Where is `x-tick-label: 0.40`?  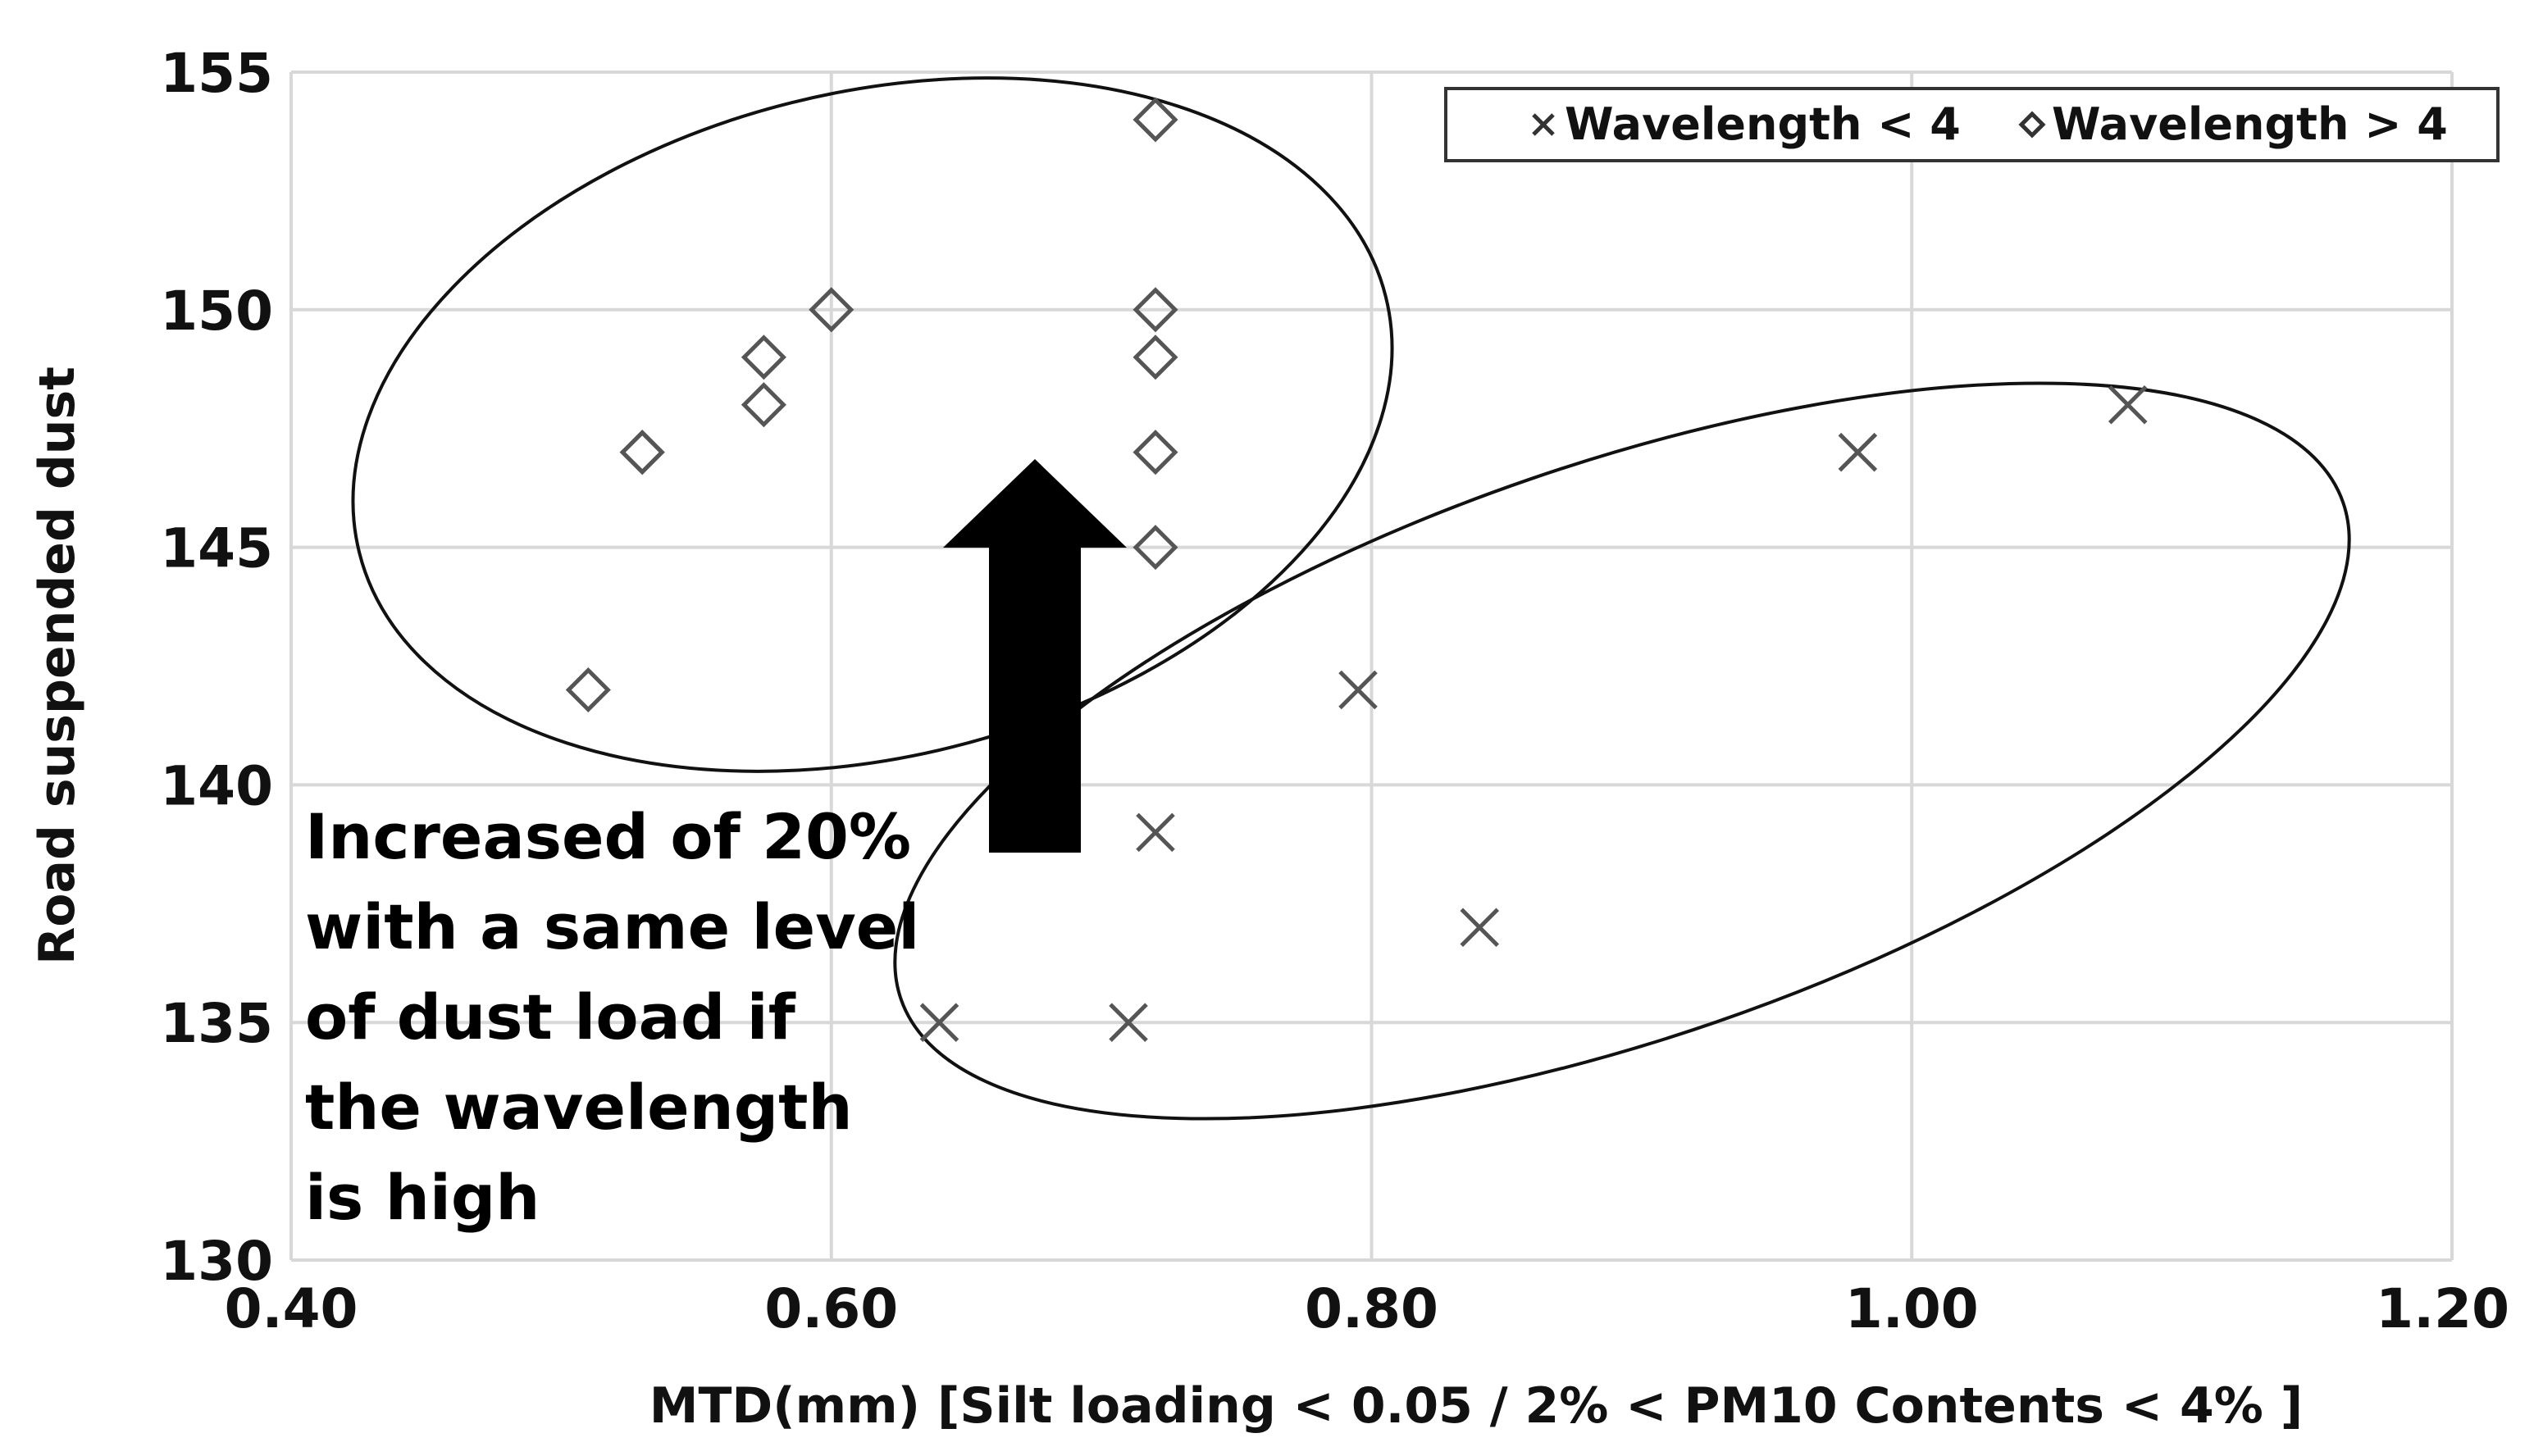 x-tick-label: 0.40 is located at coordinates (291, 1308).